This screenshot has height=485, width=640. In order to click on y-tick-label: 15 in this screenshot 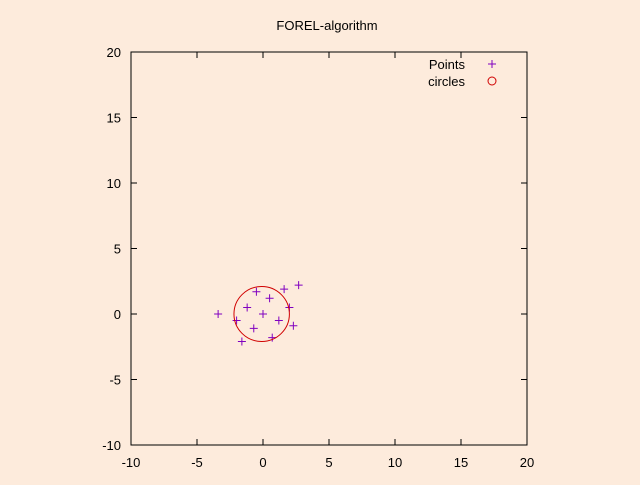, I will do `click(114, 118)`.